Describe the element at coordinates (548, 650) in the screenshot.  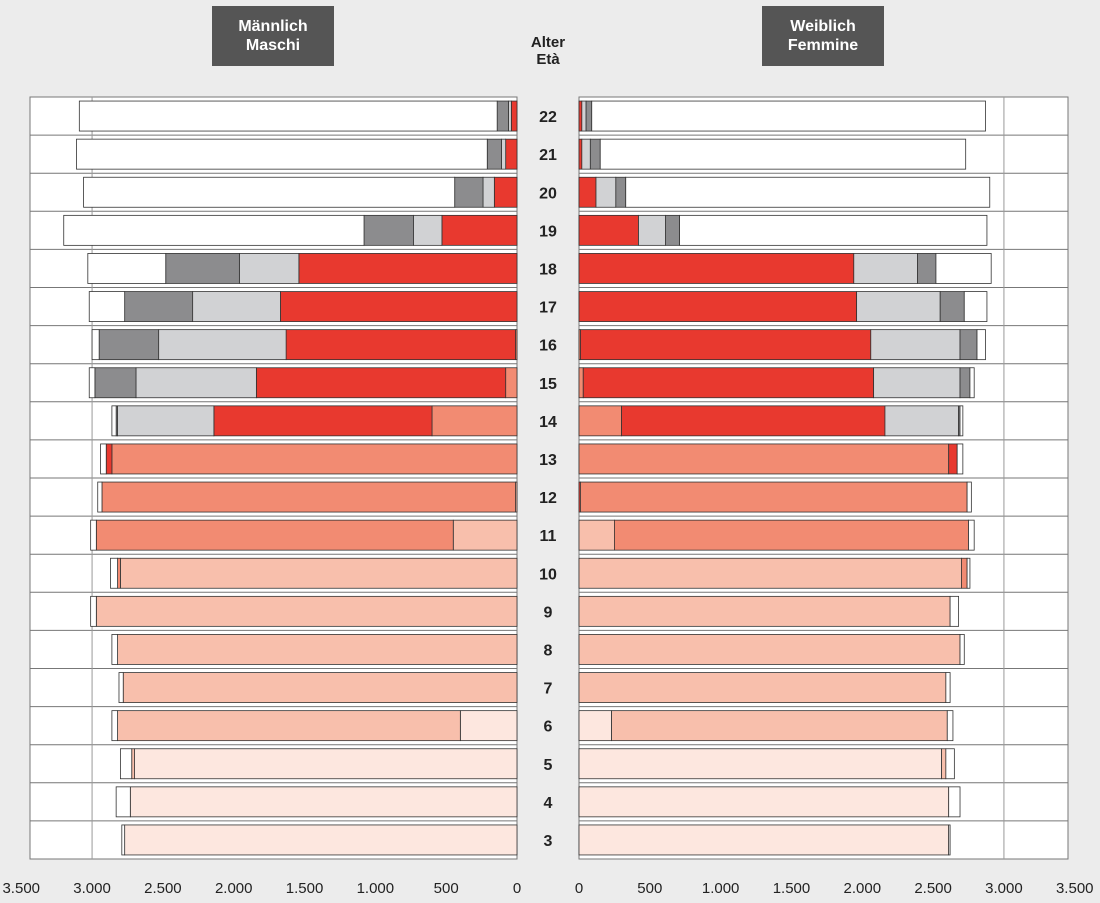
I see `age-label-8: 8` at that location.